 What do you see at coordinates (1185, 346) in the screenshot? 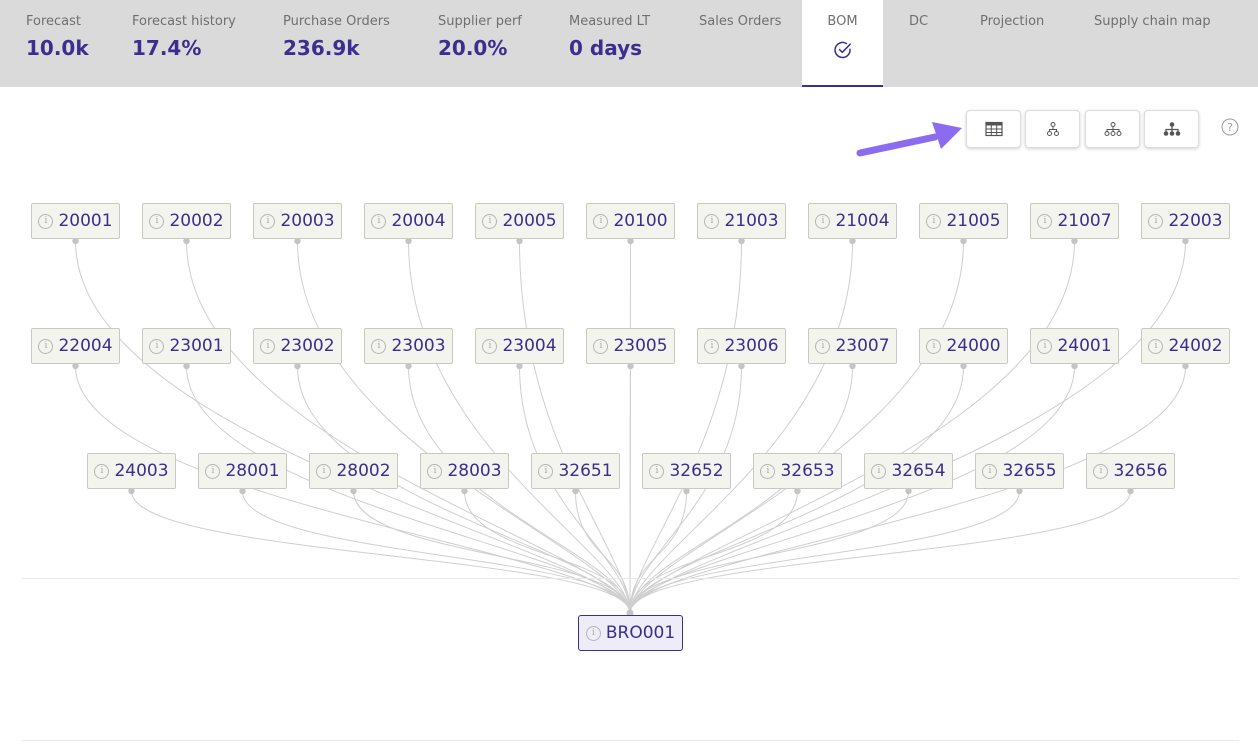
I see `bom-node: i 24002` at bounding box center [1185, 346].